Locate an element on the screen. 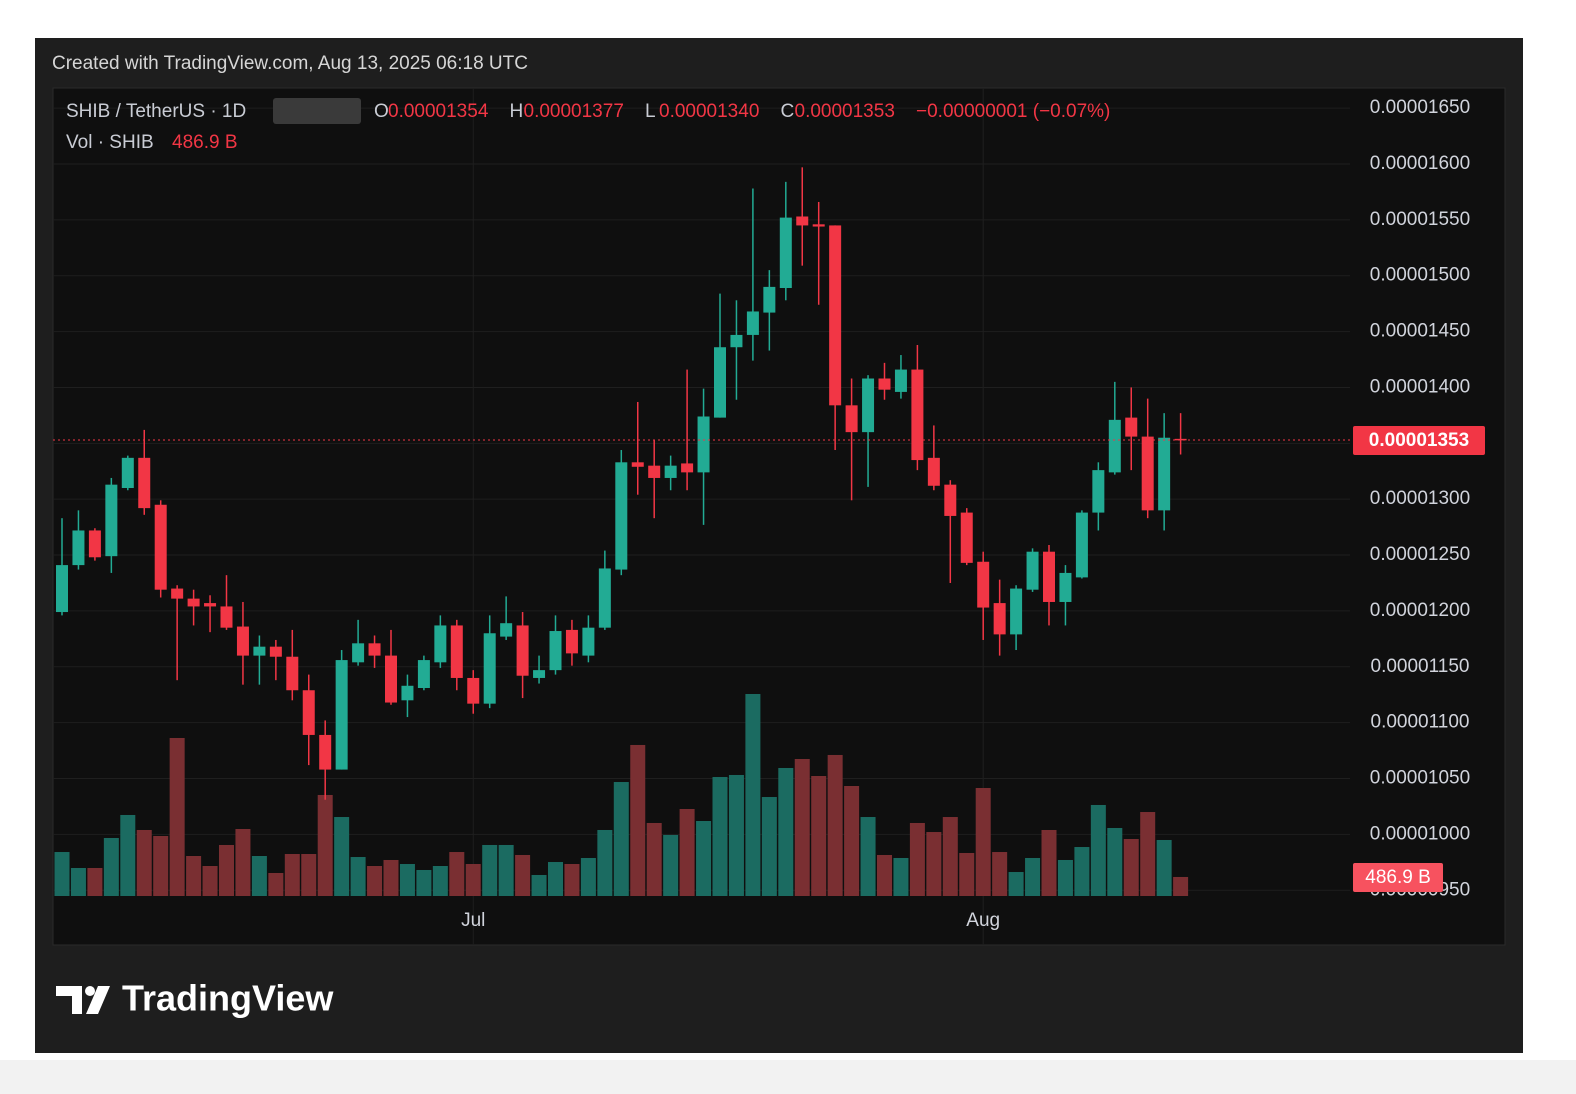  symbol: SHIB / TetherUS · 1D is located at coordinates (156, 111).